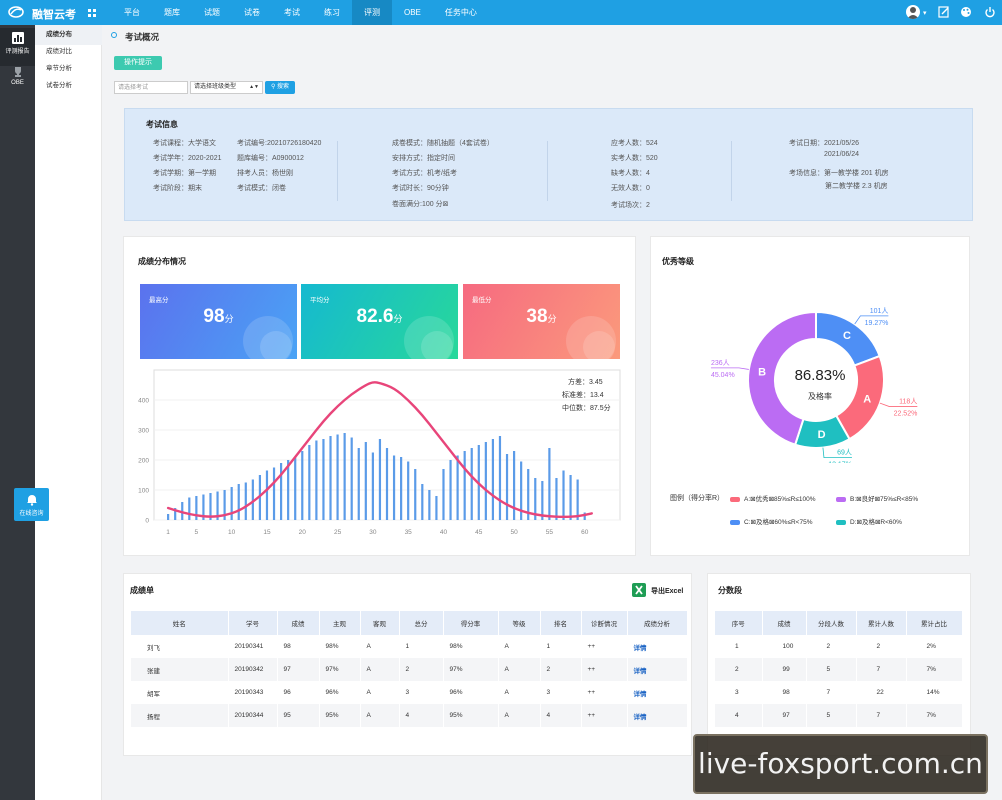  Describe the element at coordinates (261, 188) in the screenshot. I see `info-mode: 考试模式：闭卷` at that location.